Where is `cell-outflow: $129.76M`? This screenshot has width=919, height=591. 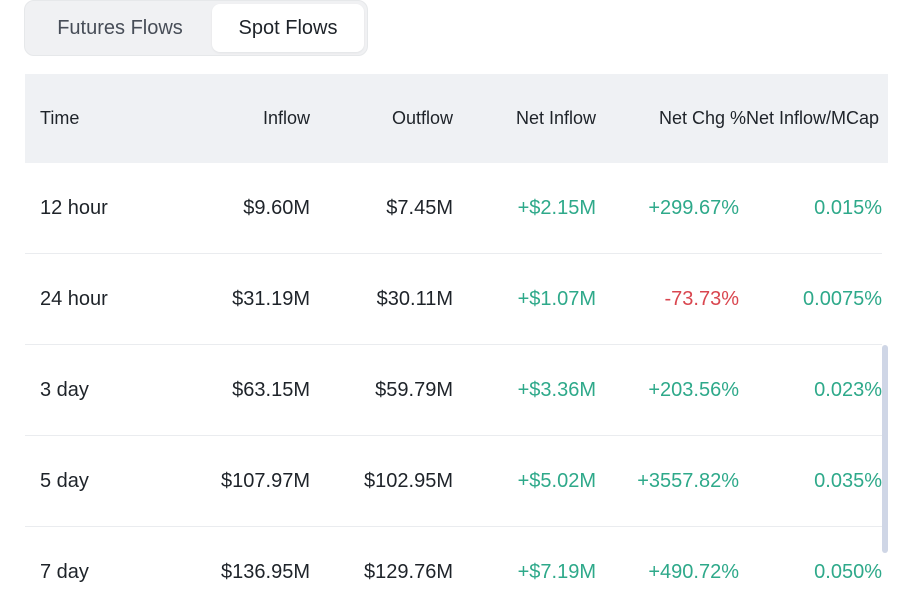 cell-outflow: $129.76M is located at coordinates (408, 571).